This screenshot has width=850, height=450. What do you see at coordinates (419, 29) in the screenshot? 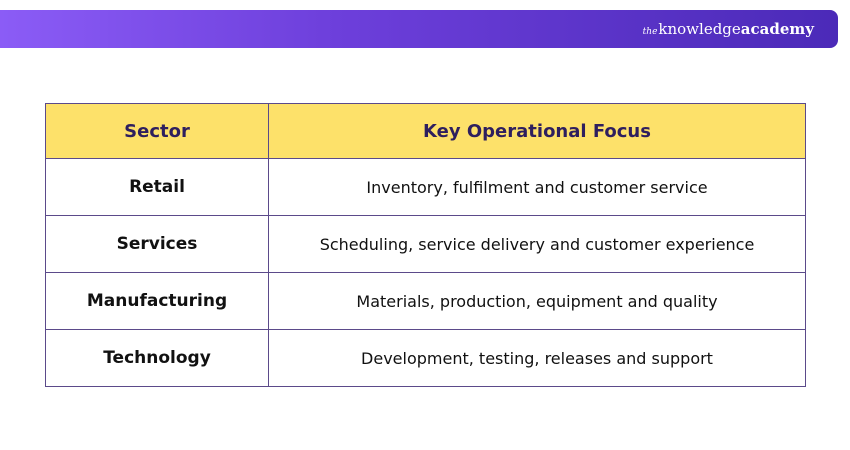
I see `header-banner: theknowledgeacademy` at bounding box center [419, 29].